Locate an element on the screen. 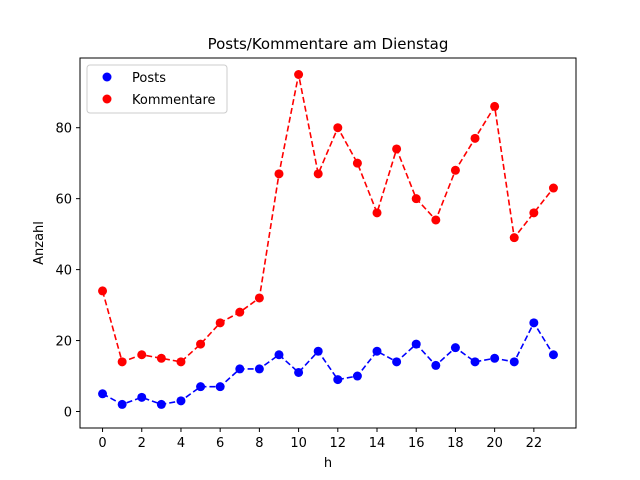  x-tick-label: 20 is located at coordinates (494, 443).